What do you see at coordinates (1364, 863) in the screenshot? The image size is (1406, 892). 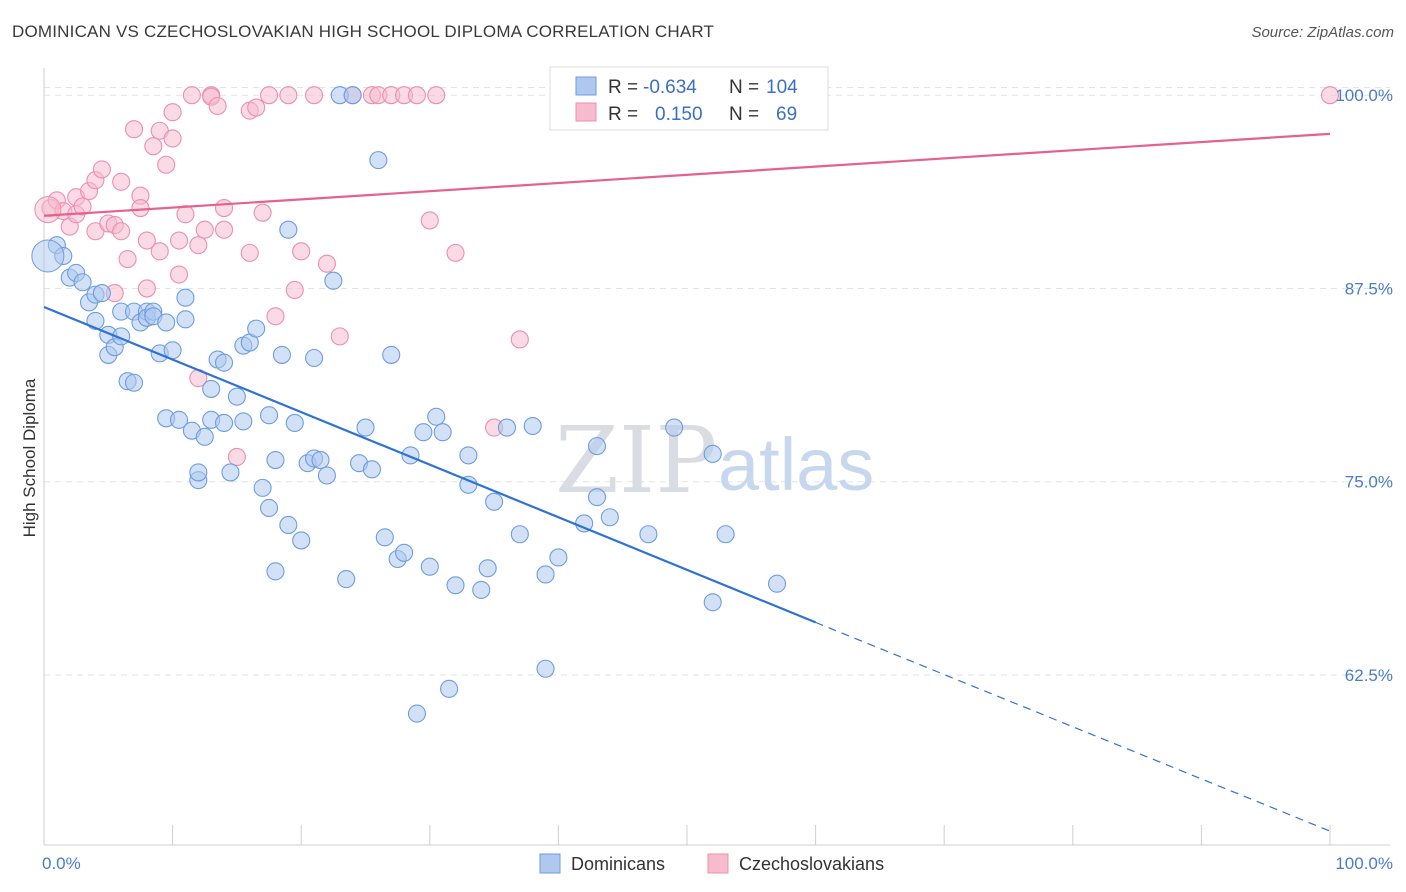 I see `x-tick-label-max: 100.0%` at bounding box center [1364, 863].